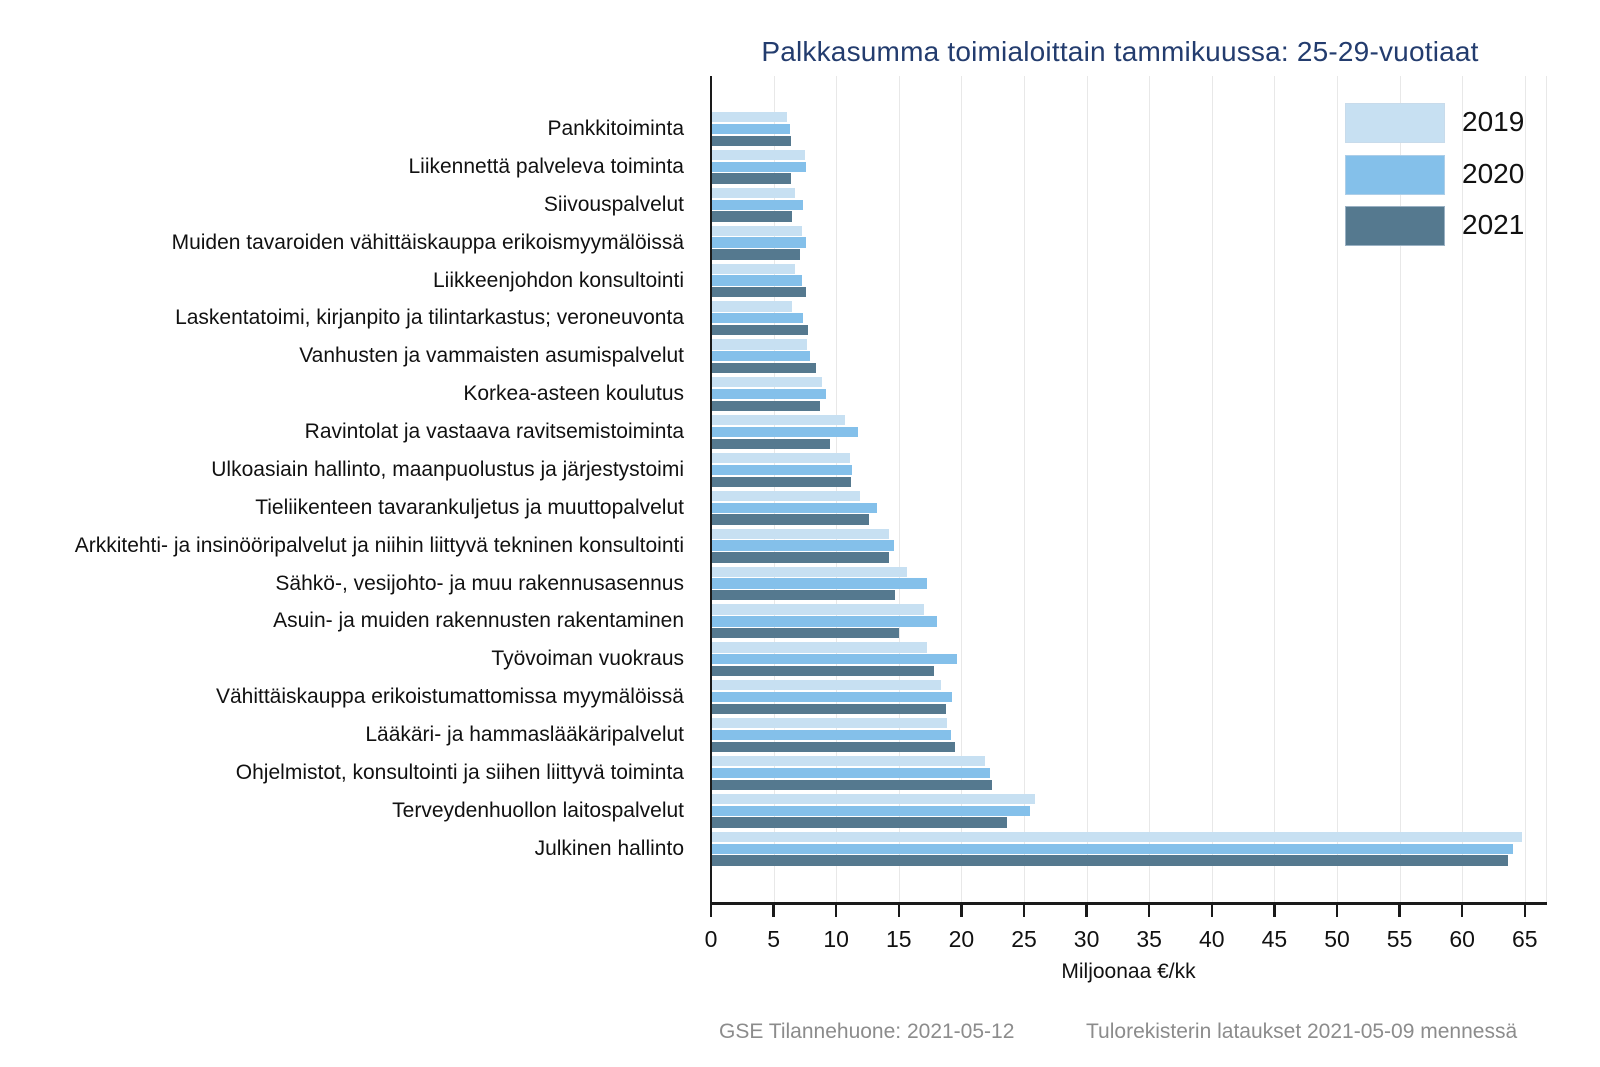  Describe the element at coordinates (836, 939) in the screenshot. I see `x-tick-label: 10` at that location.